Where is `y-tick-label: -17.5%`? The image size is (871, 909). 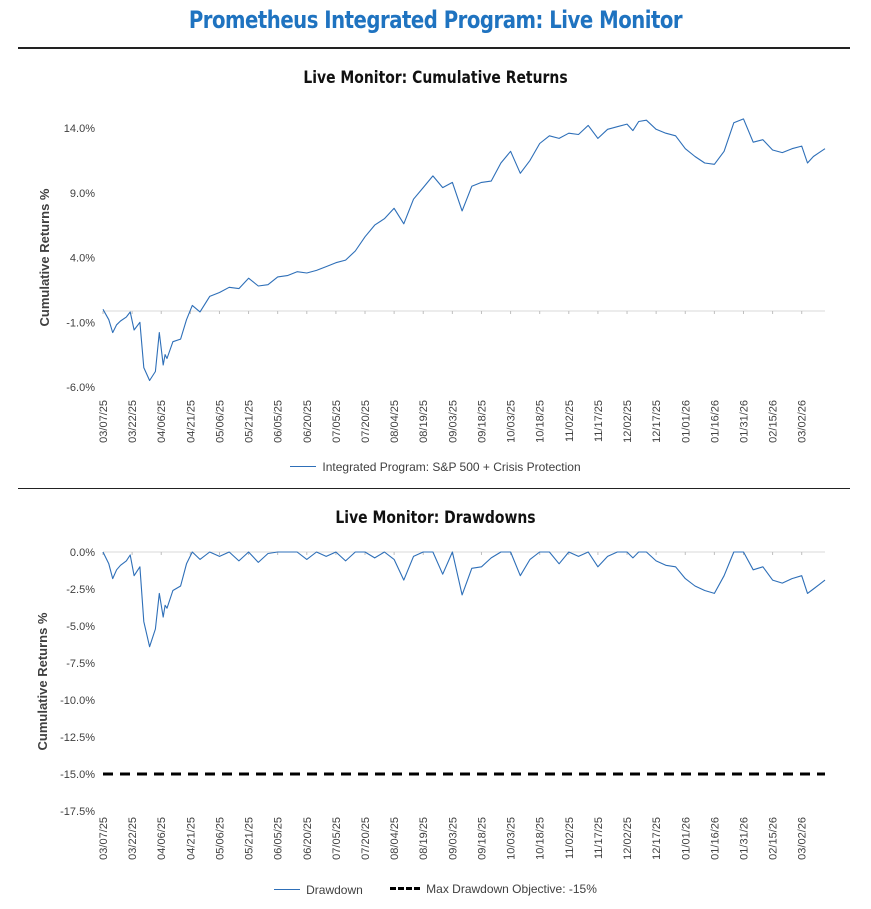 y-tick-label: -17.5% is located at coordinates (77, 812).